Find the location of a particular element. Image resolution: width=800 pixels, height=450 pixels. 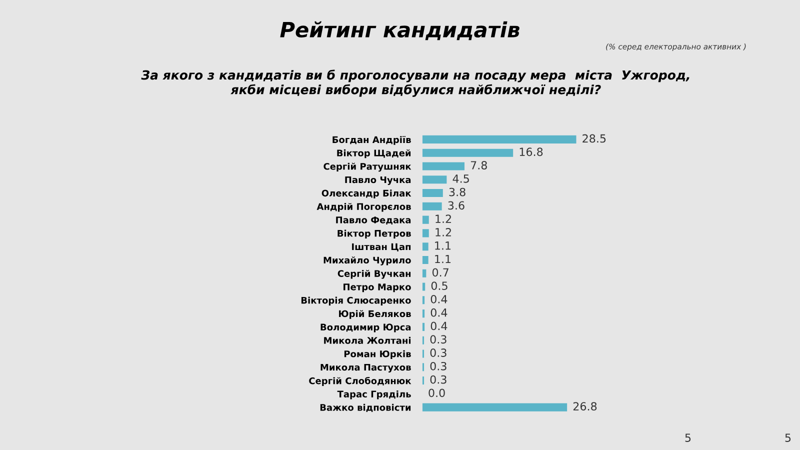

y-tick-label: Петро Марко is located at coordinates (377, 288).